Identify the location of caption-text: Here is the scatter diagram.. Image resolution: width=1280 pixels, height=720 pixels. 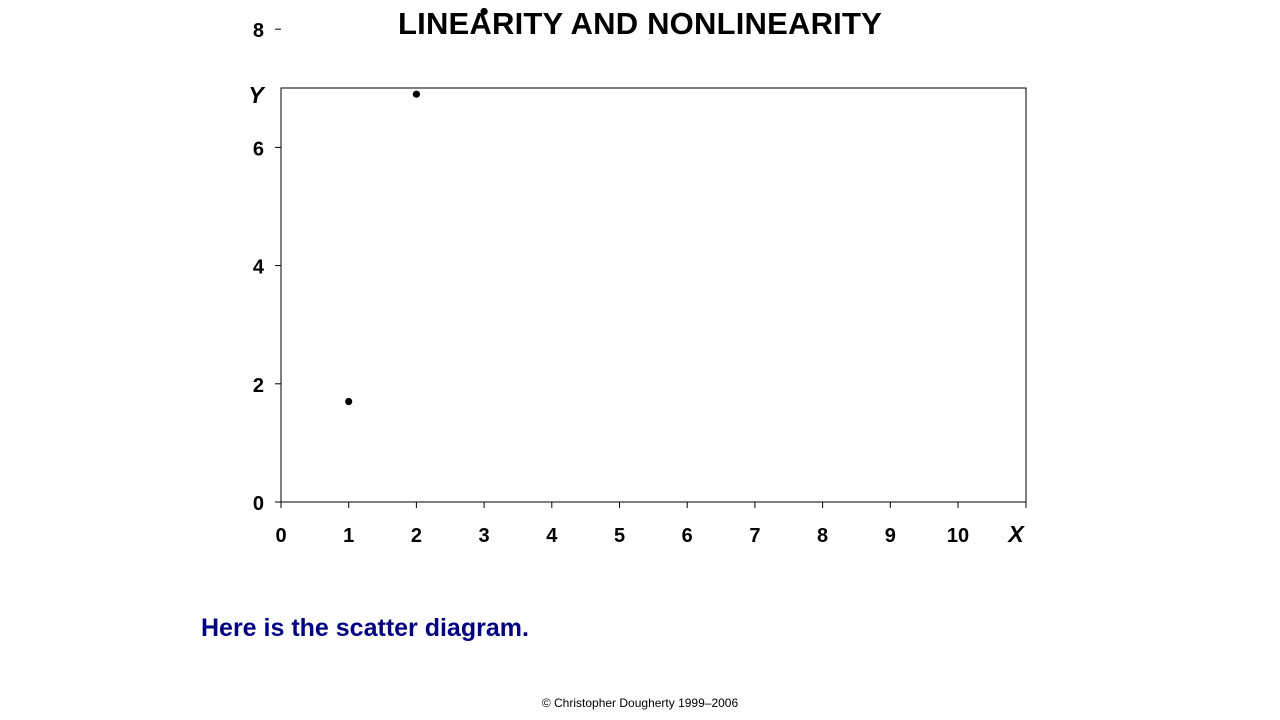
(365, 628).